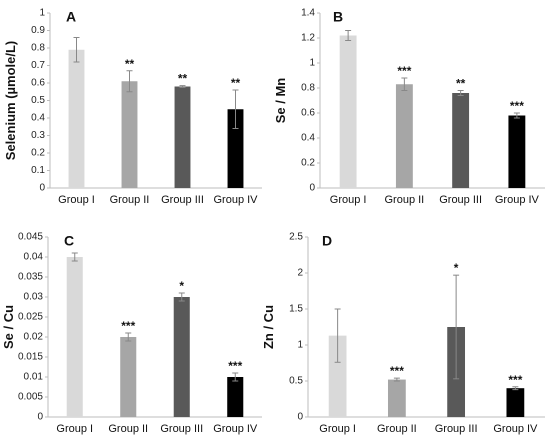  What do you see at coordinates (268, 327) in the screenshot?
I see `y-axis-label: Zn / Cu` at bounding box center [268, 327].